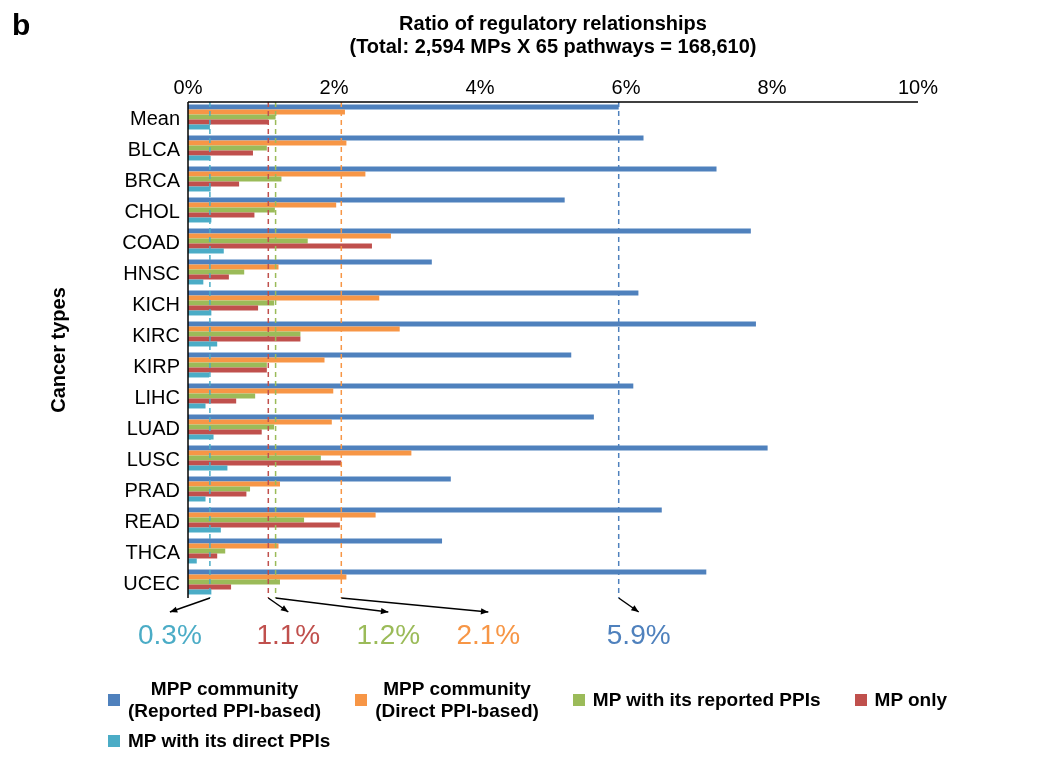 The image size is (1054, 772). Describe the element at coordinates (153, 551) in the screenshot. I see `y-tick-label: THCA` at that location.